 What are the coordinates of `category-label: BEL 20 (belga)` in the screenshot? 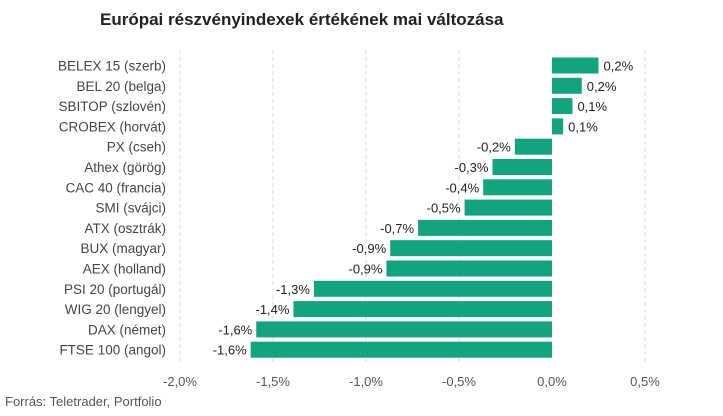 It's located at (121, 86).